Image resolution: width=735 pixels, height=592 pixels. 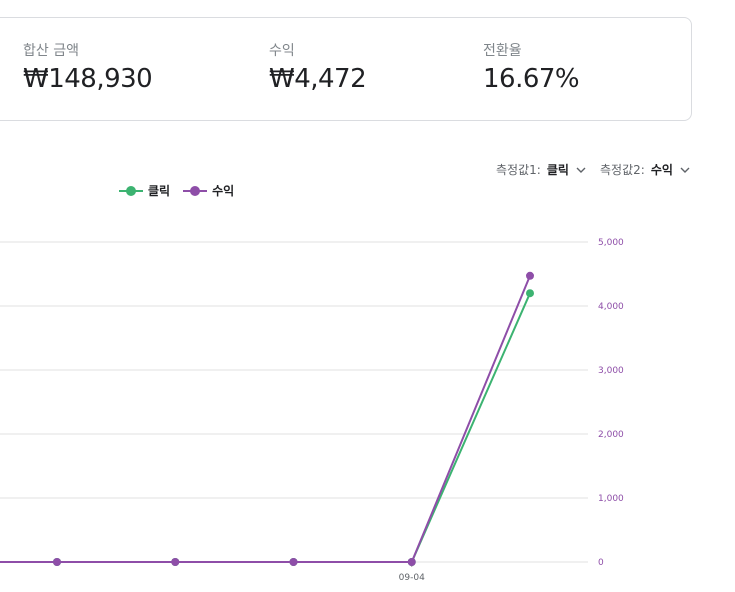 What do you see at coordinates (611, 371) in the screenshot?
I see `y-tick-label: 3,000` at bounding box center [611, 371].